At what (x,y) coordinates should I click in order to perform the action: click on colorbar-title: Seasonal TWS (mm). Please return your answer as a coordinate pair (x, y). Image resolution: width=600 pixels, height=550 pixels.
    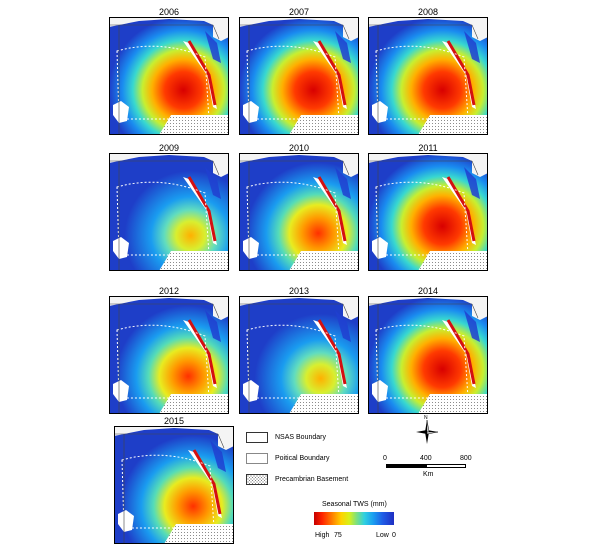
    Looking at the image, I should click on (354, 504).